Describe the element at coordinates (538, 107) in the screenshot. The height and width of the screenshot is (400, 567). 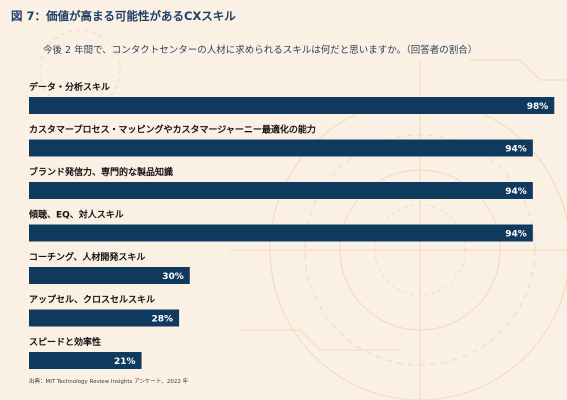
I see `bar-value-label: 98%` at that location.